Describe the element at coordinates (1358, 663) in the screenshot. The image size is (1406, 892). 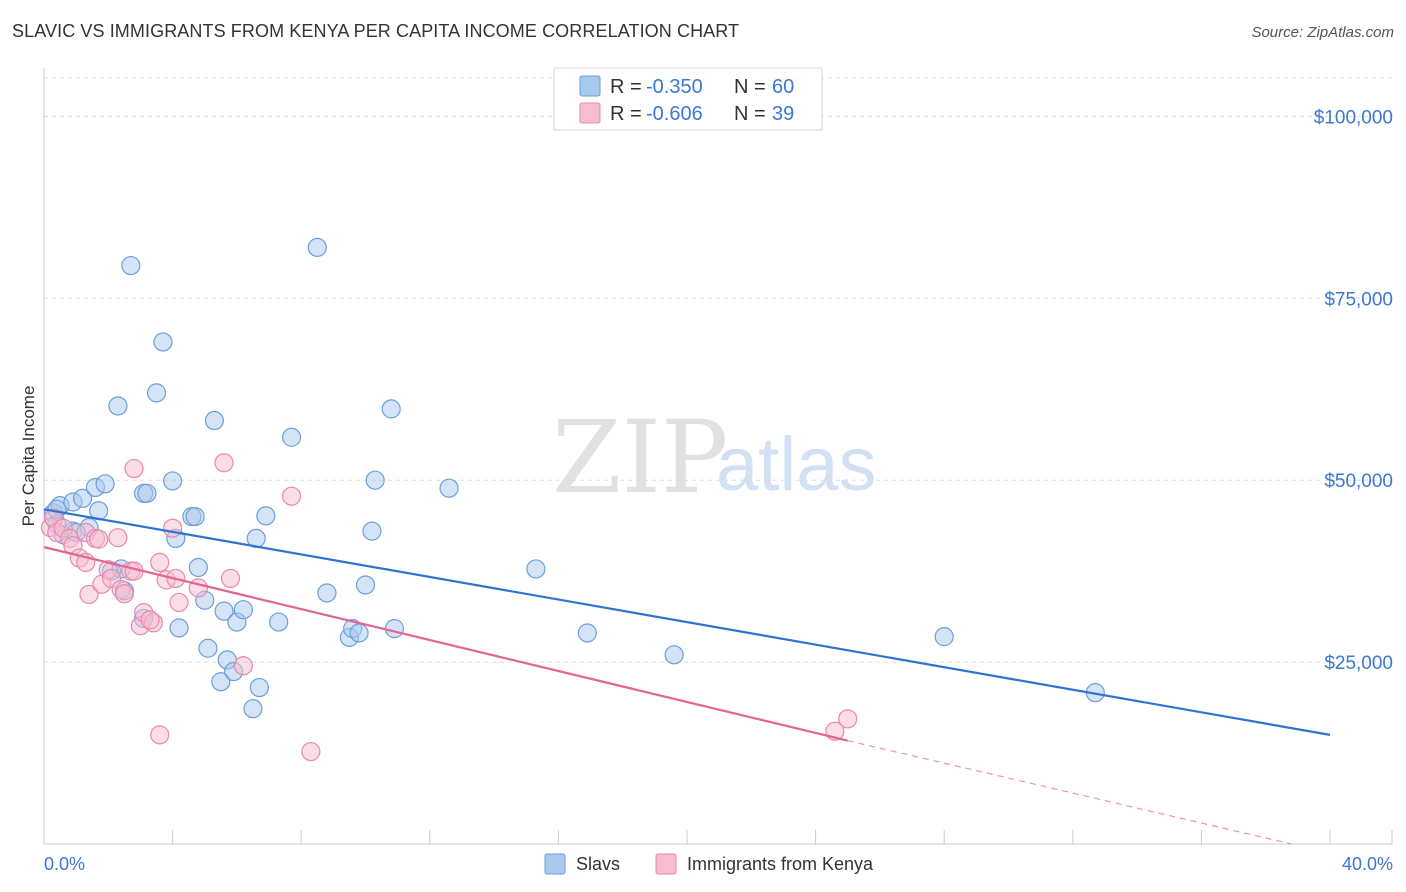
I see `y-tick-label-0: $25,000` at that location.